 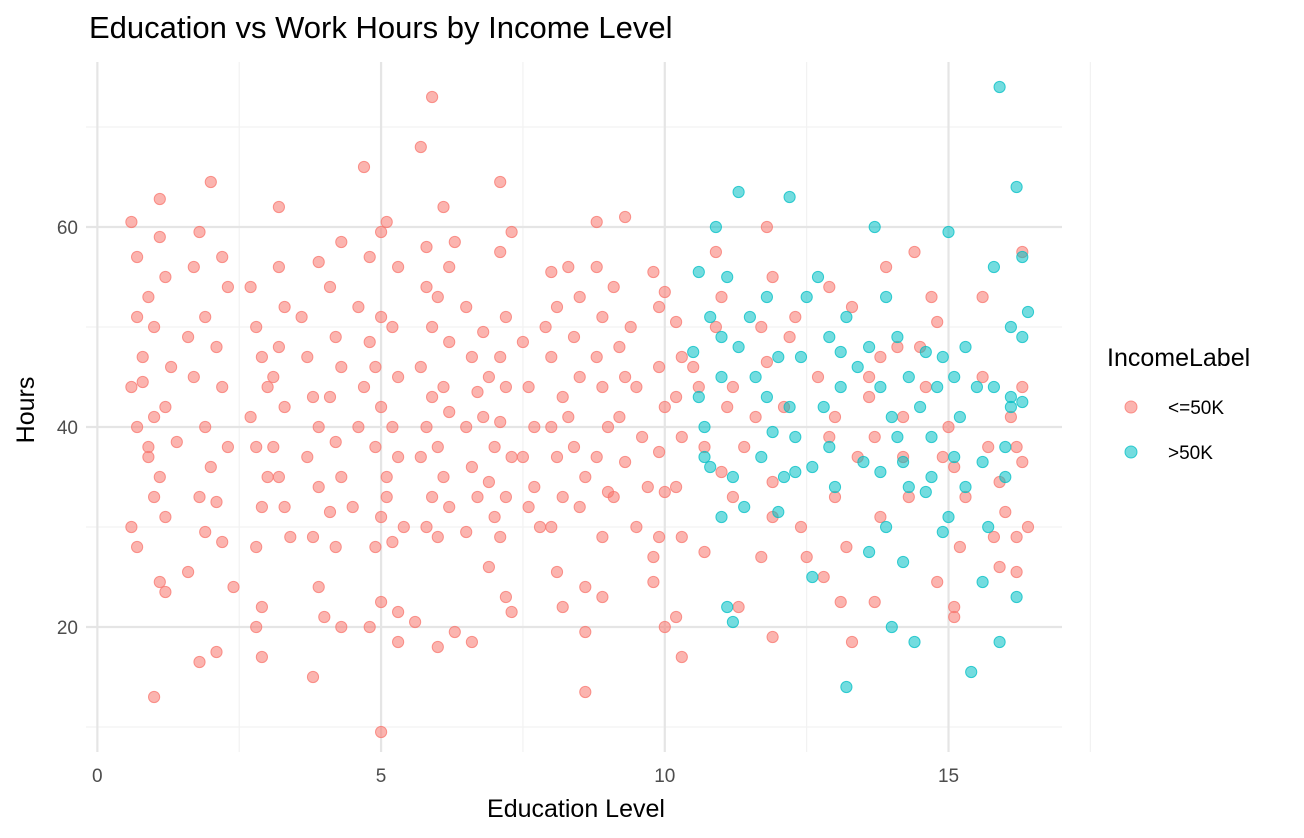 What do you see at coordinates (67, 628) in the screenshot?
I see `y-tick-label: 20` at bounding box center [67, 628].